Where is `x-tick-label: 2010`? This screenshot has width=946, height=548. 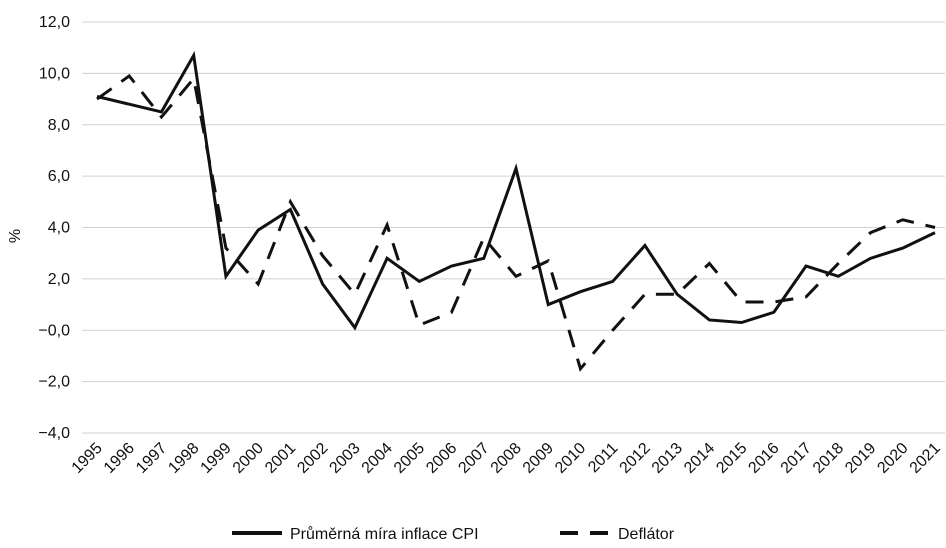
x-tick-label: 2010 is located at coordinates (570, 458).